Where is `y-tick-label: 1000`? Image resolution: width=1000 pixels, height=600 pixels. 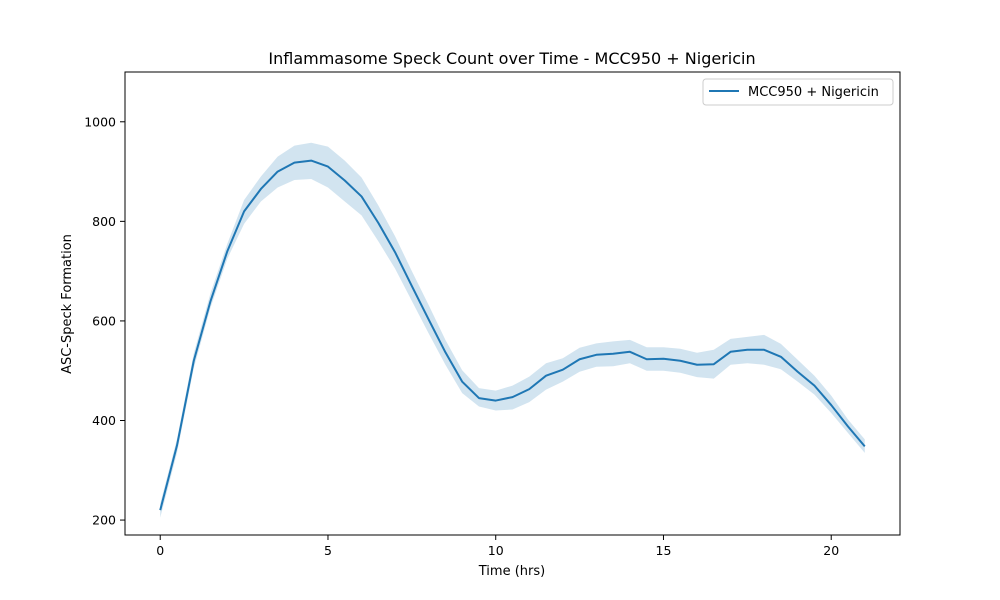 y-tick-label: 1000 is located at coordinates (100, 121).